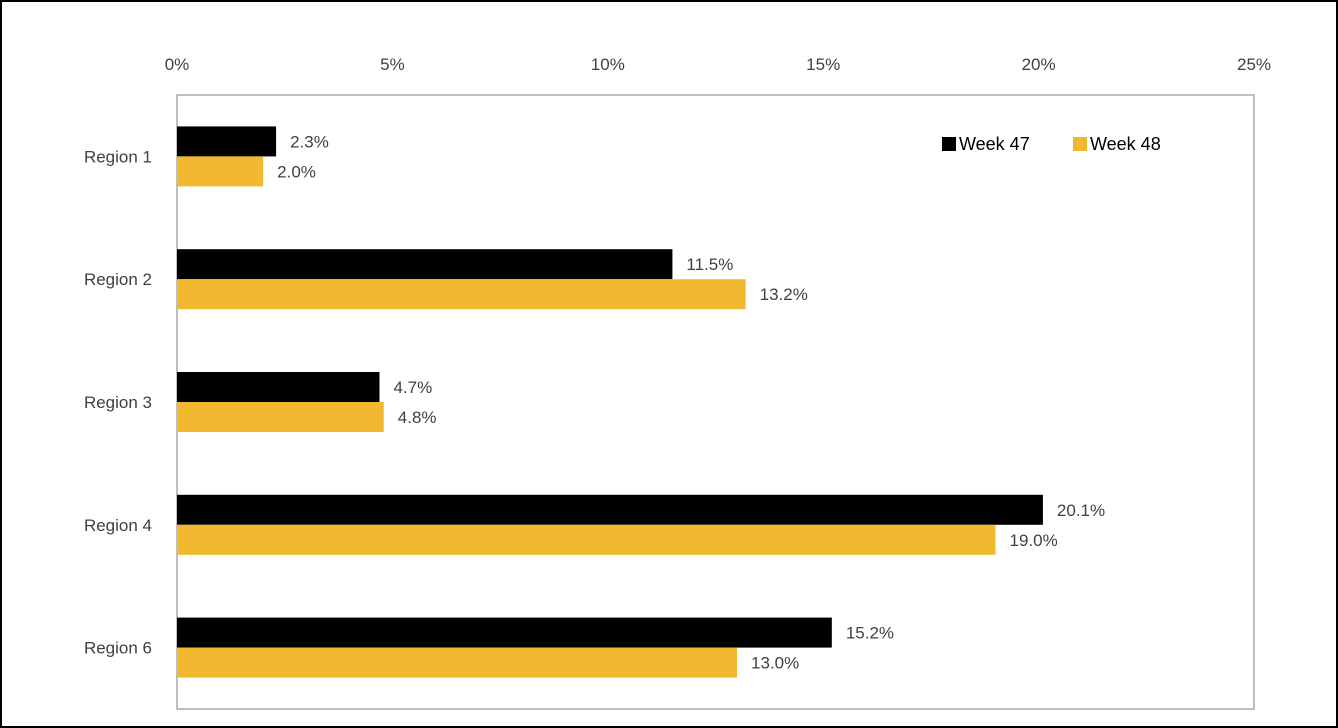 The image size is (1338, 728). I want to click on y-axis-categories: Region 1 Region 2 Region 3 Region 4 Region 6, so click(118, 402).